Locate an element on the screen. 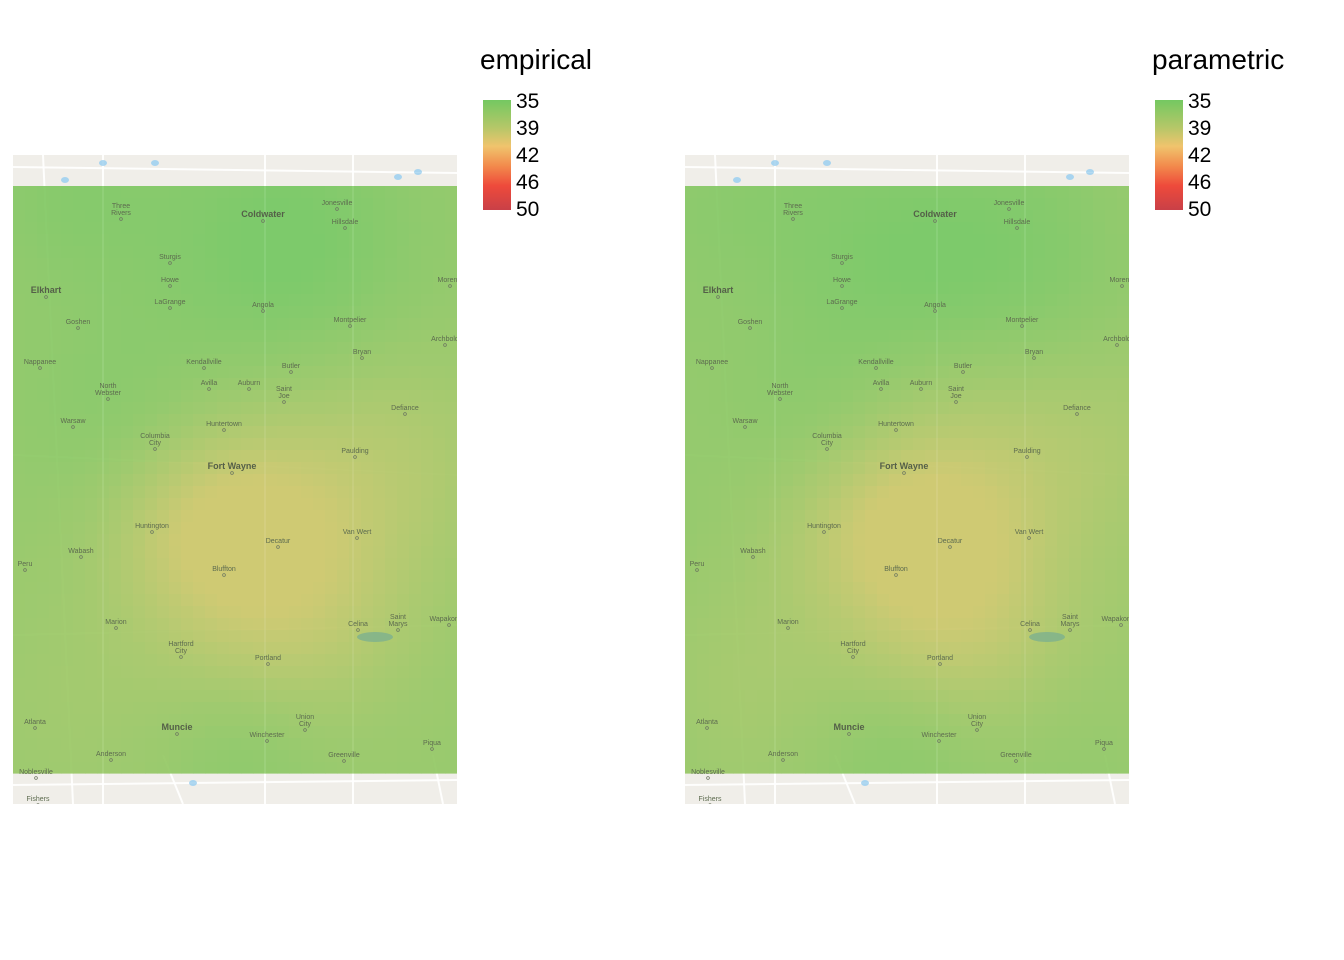 Image resolution: width=1344 pixels, height=960 pixels. town-label: Van Wert is located at coordinates (1029, 532).